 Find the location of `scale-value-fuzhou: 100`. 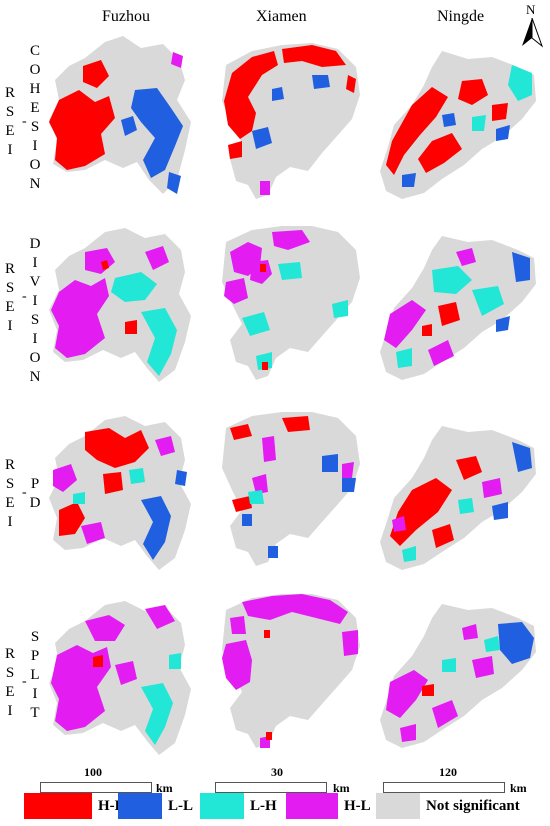

scale-value-fuzhou: 100 is located at coordinates (93, 772).